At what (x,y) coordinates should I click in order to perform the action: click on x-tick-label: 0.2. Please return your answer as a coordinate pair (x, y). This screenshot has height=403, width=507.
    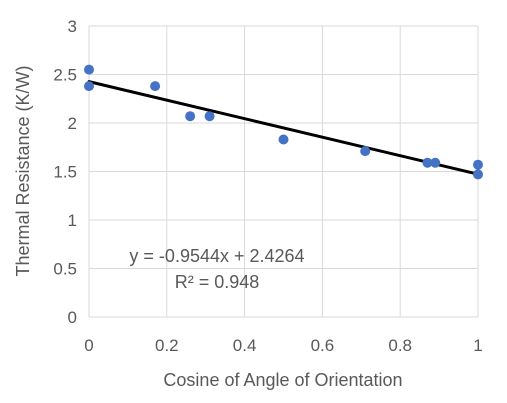
    Looking at the image, I should click on (167, 345).